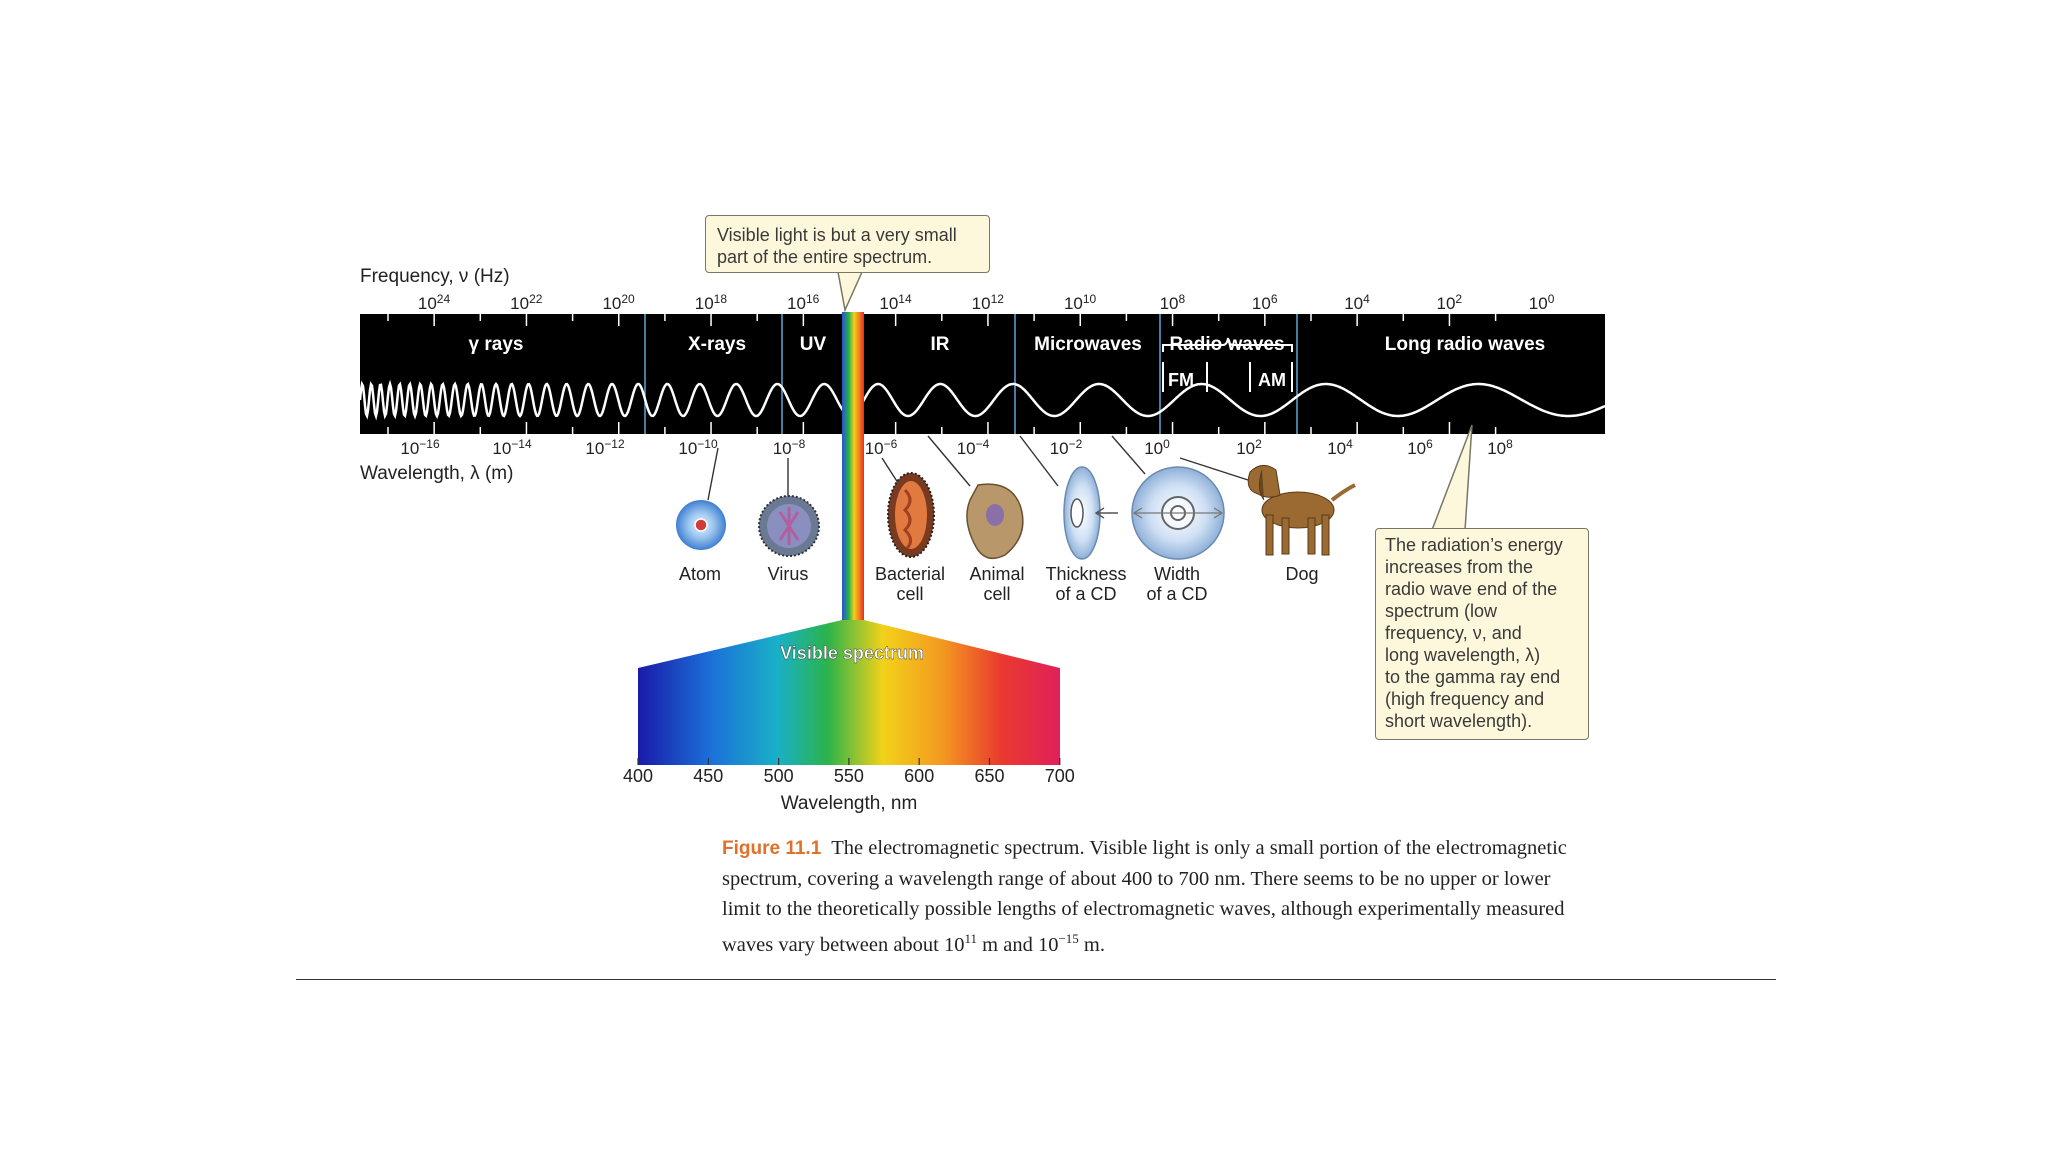  Describe the element at coordinates (1085, 574) in the screenshot. I see `cd-thickness-label: Thickness` at that location.